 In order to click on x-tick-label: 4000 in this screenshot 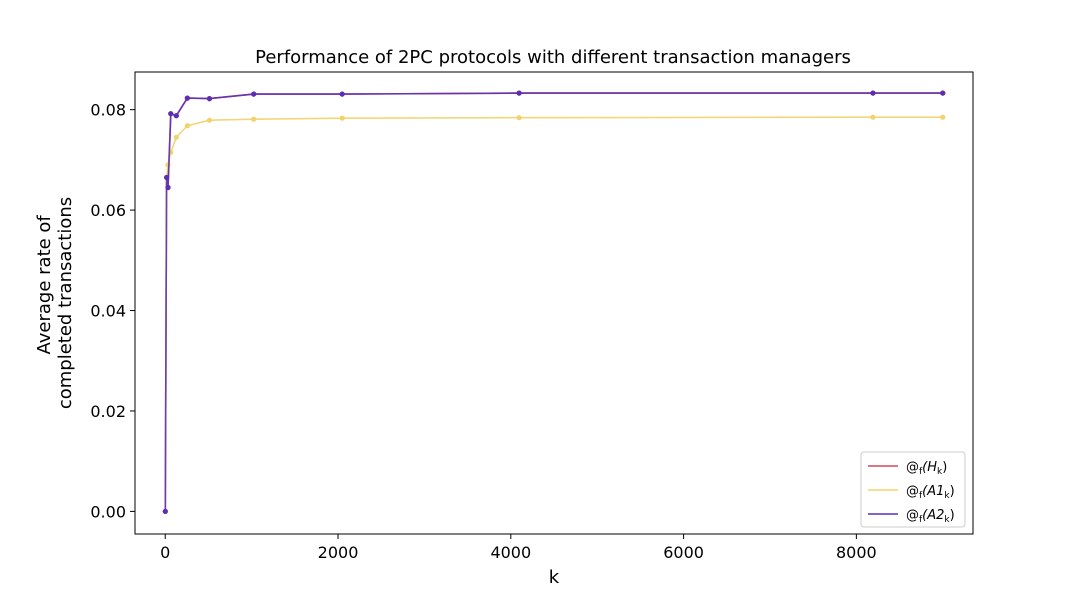, I will do `click(510, 552)`.